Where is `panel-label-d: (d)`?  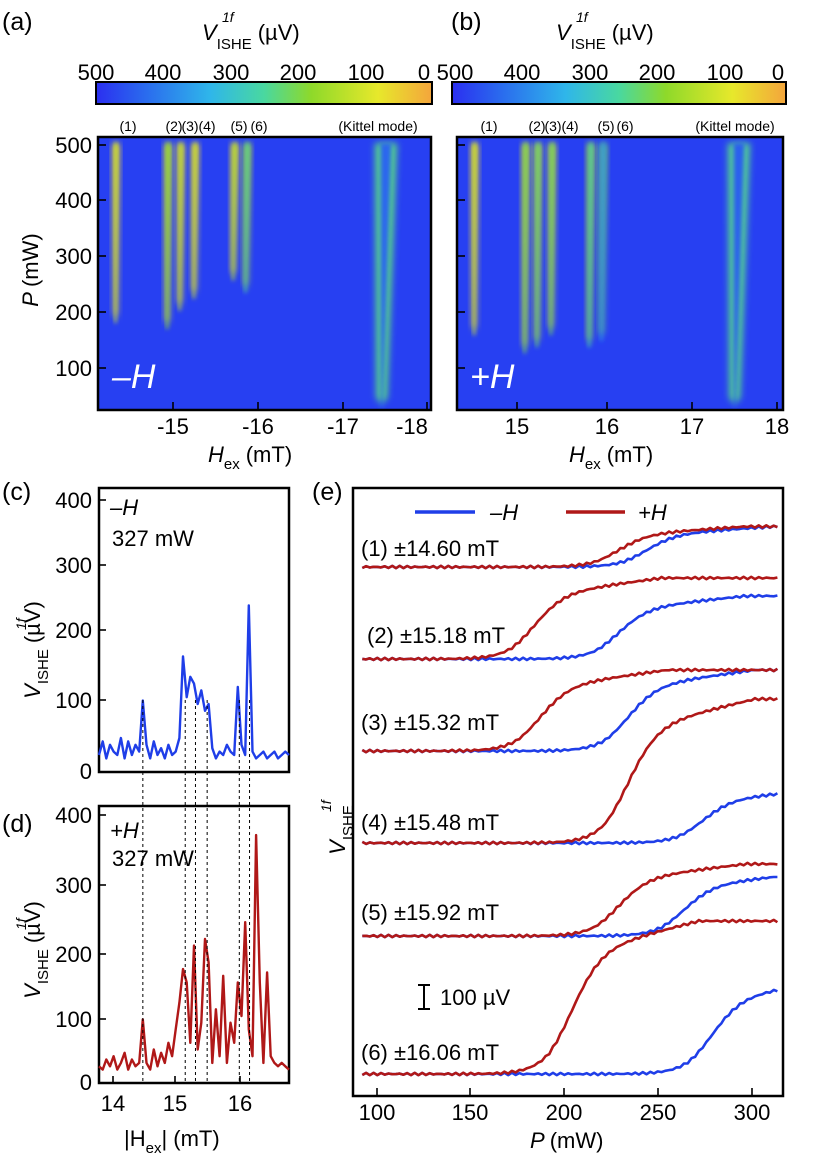
panel-label-d: (d) is located at coordinates (17, 824).